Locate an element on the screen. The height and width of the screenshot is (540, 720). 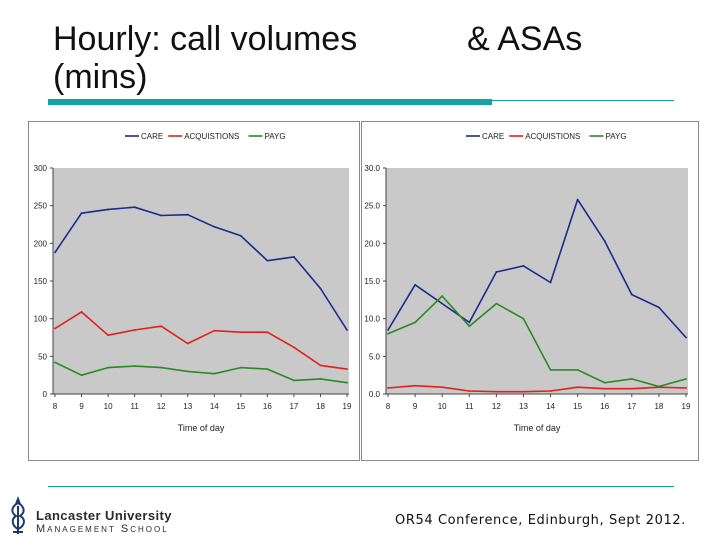
logo-text-school: Management School is located at coordinates (102, 529).